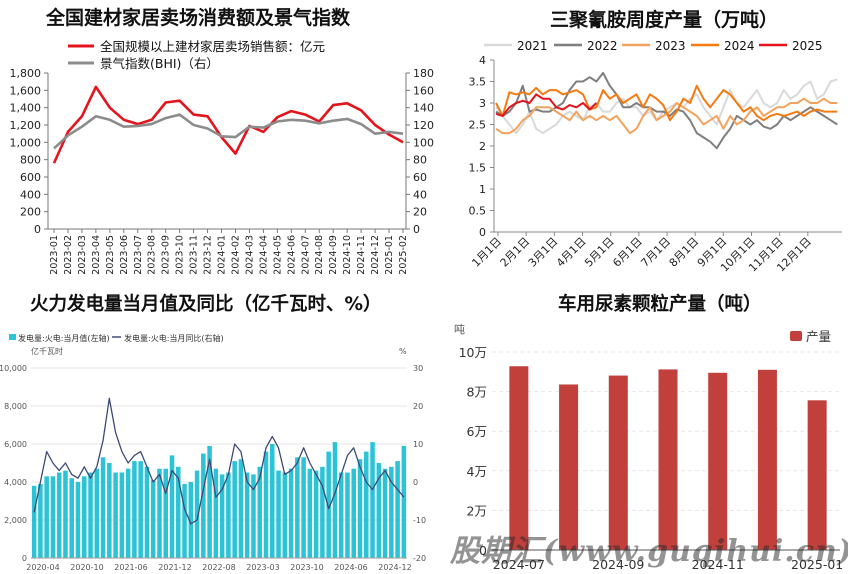 Image resolution: width=848 pixels, height=574 pixels. I want to click on chart-title: 全国建材家居卖场消费额及景气指数, so click(198, 18).